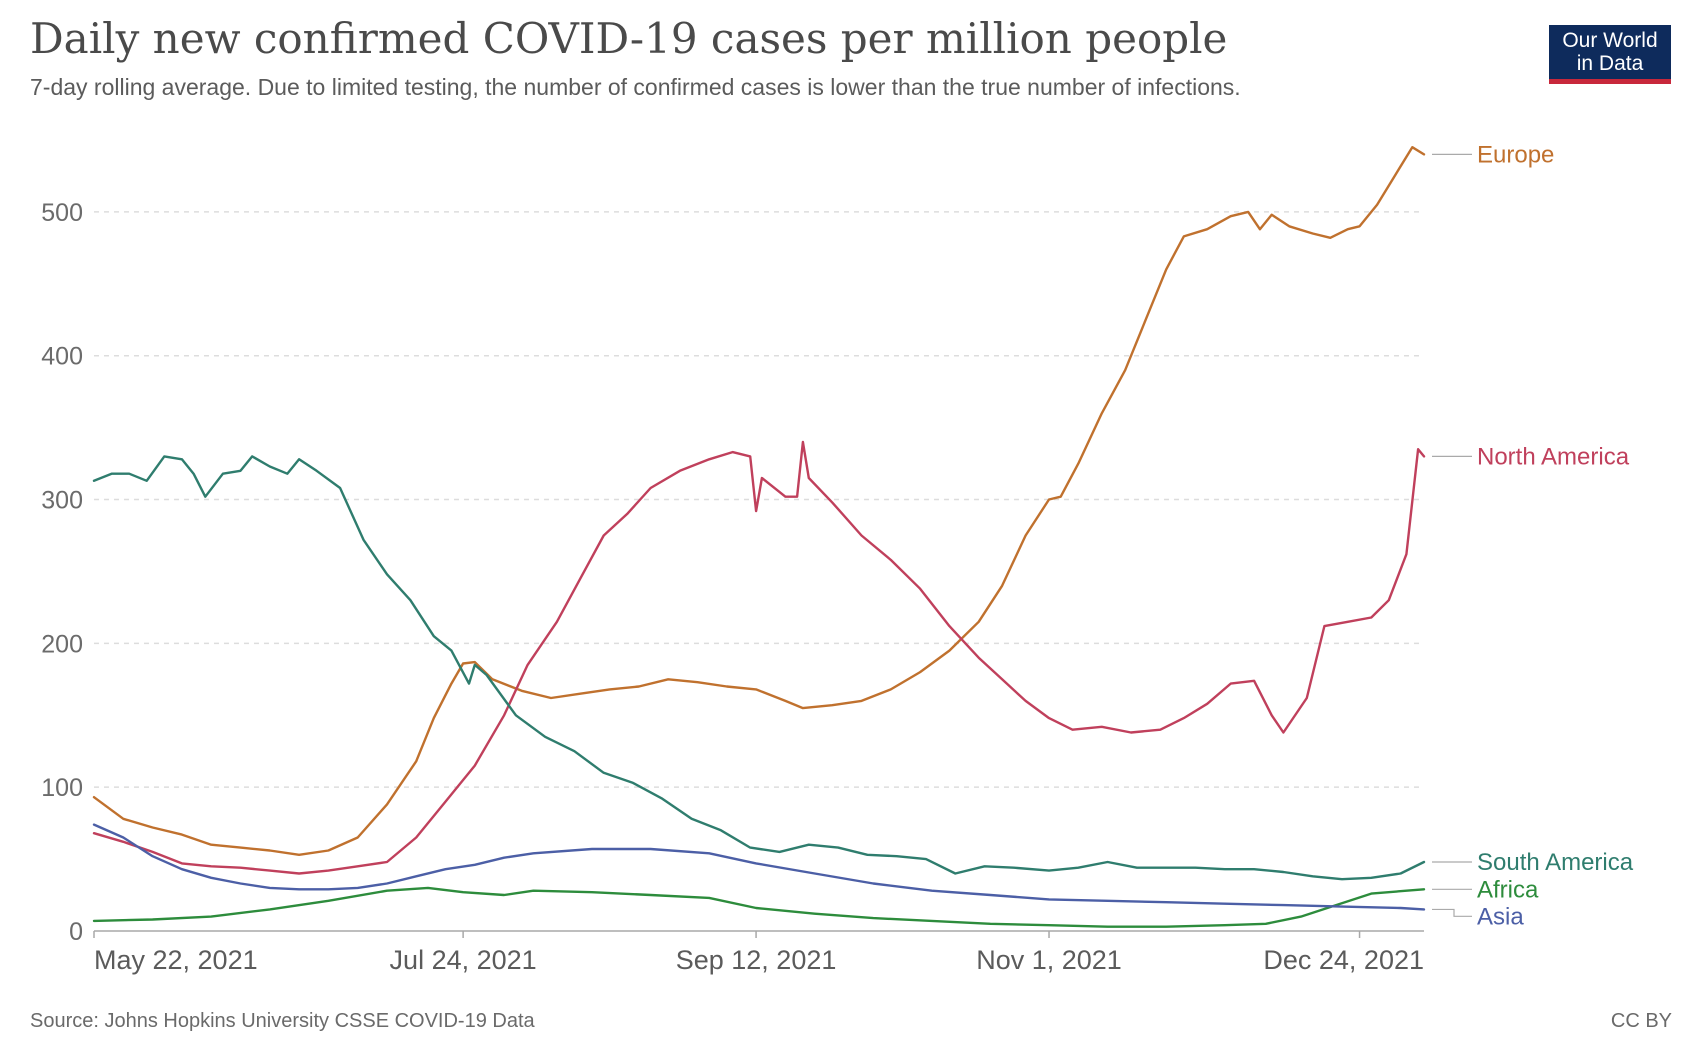 The height and width of the screenshot is (1058, 1700). What do you see at coordinates (759, 907) in the screenshot?
I see `series-line-africa` at bounding box center [759, 907].